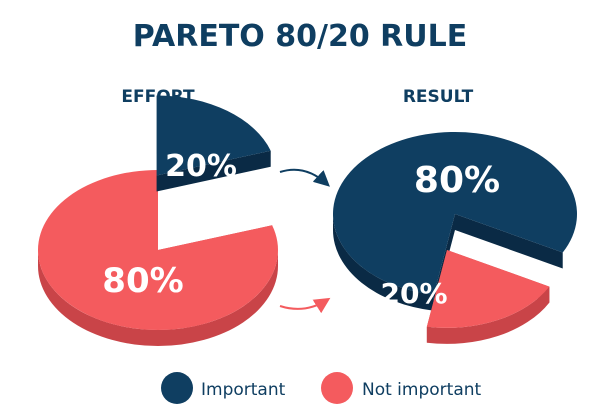 Image resolution: width=600 pixels, height=414 pixels. I want to click on result-slice-important-side, so click(383, 262).